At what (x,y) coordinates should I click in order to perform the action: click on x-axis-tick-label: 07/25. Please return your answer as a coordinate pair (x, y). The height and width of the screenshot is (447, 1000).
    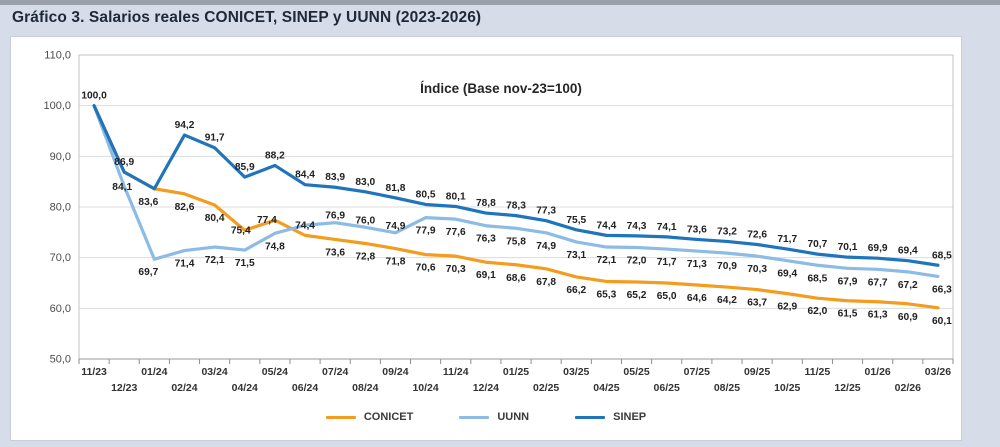
    Looking at the image, I should click on (697, 372).